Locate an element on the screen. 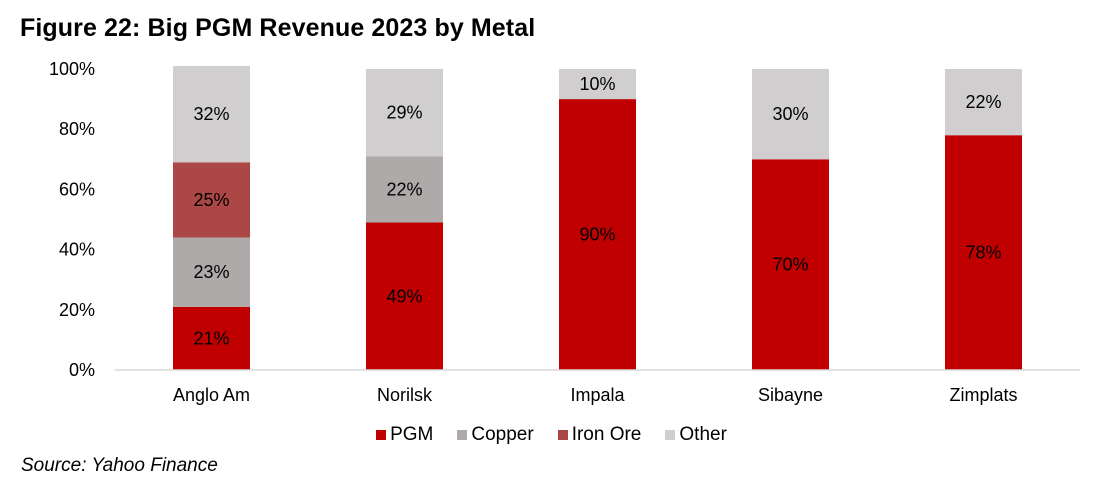 This screenshot has width=1103, height=484. source-note: Source: Yahoo Finance is located at coordinates (119, 465).